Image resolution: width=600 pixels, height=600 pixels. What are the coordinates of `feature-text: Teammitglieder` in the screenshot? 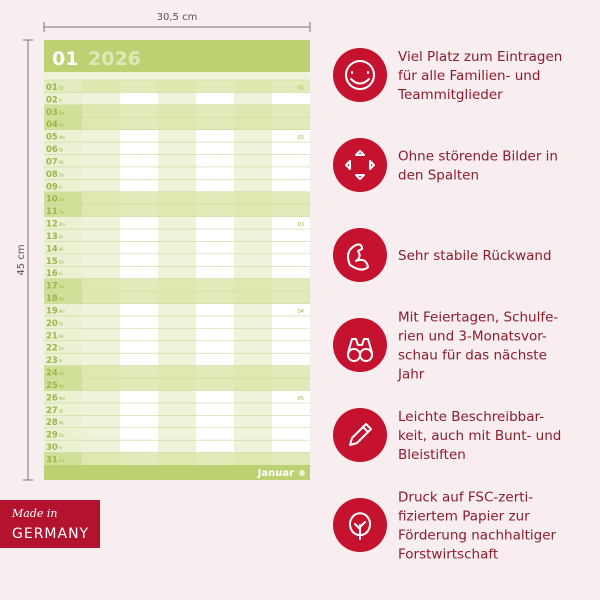 It's located at (450, 95).